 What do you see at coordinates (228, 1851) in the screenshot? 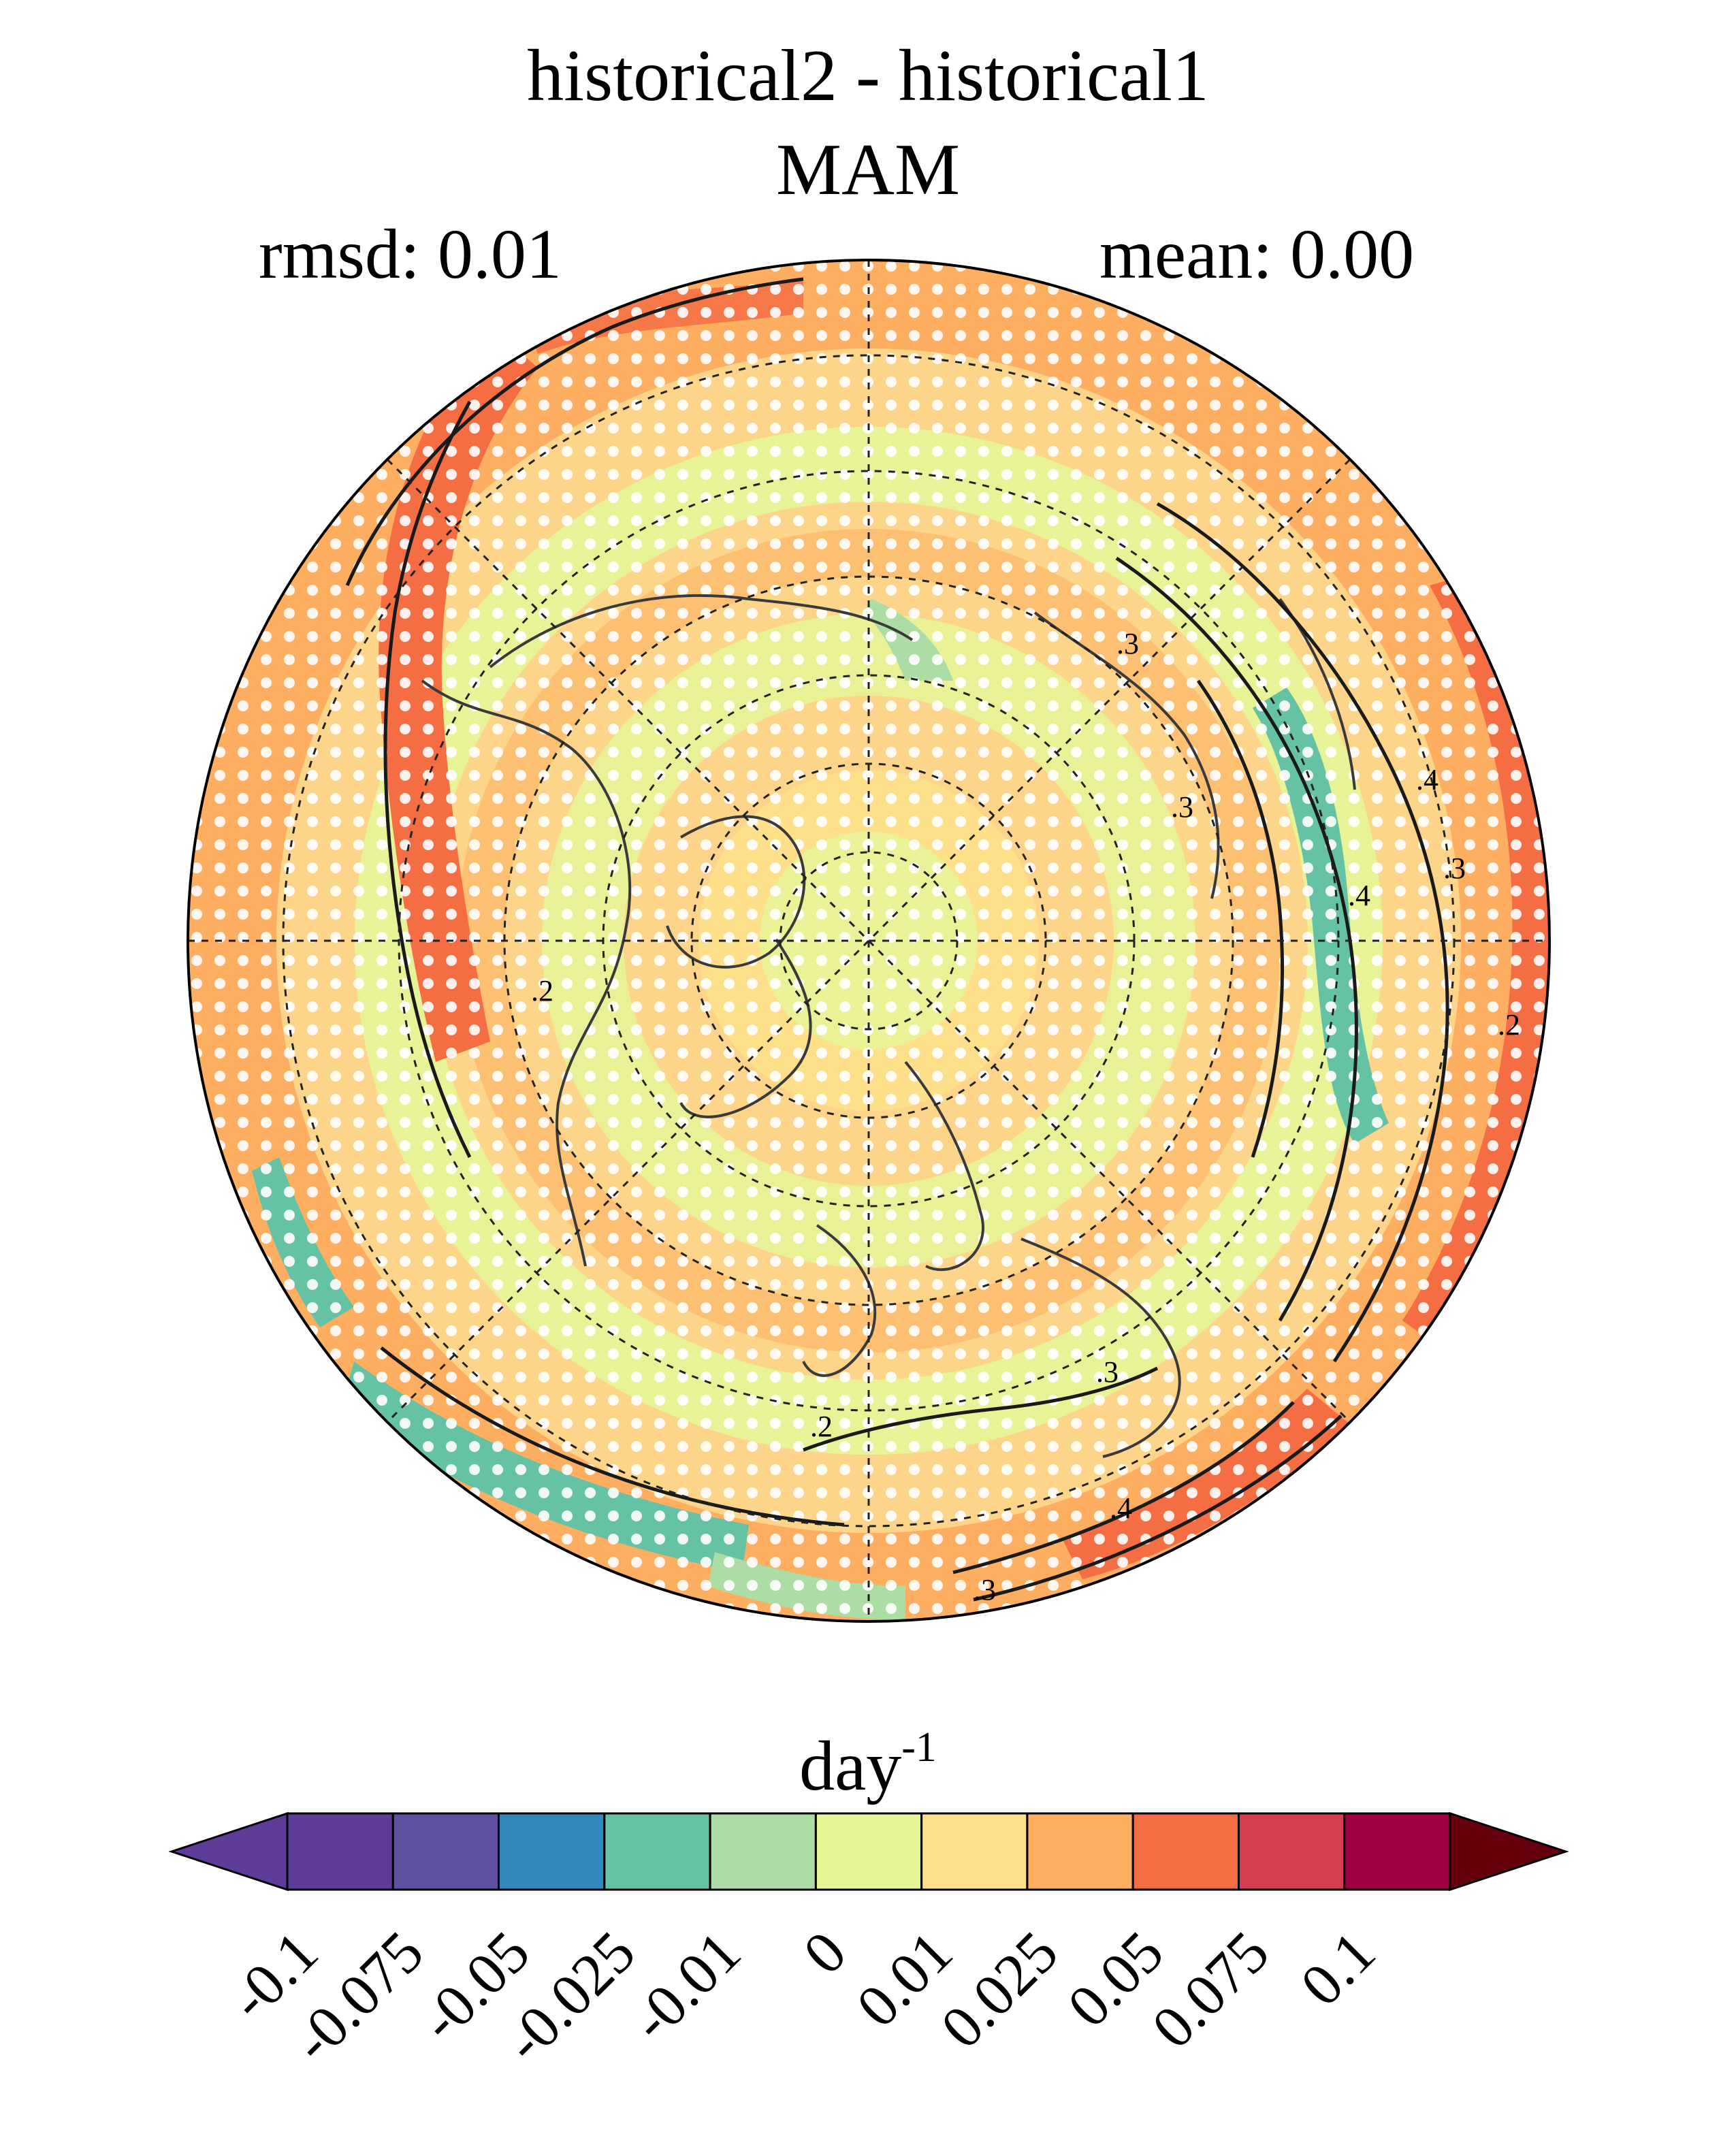
I see `colorbar-under-triangle` at bounding box center [228, 1851].